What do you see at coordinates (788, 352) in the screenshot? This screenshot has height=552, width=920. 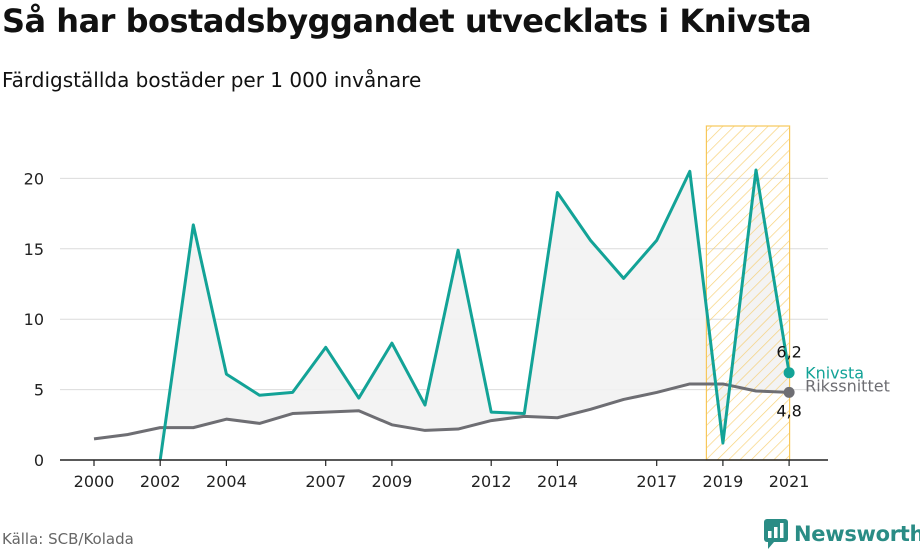 I see `value-label-knivsta: 6,2` at bounding box center [788, 352].